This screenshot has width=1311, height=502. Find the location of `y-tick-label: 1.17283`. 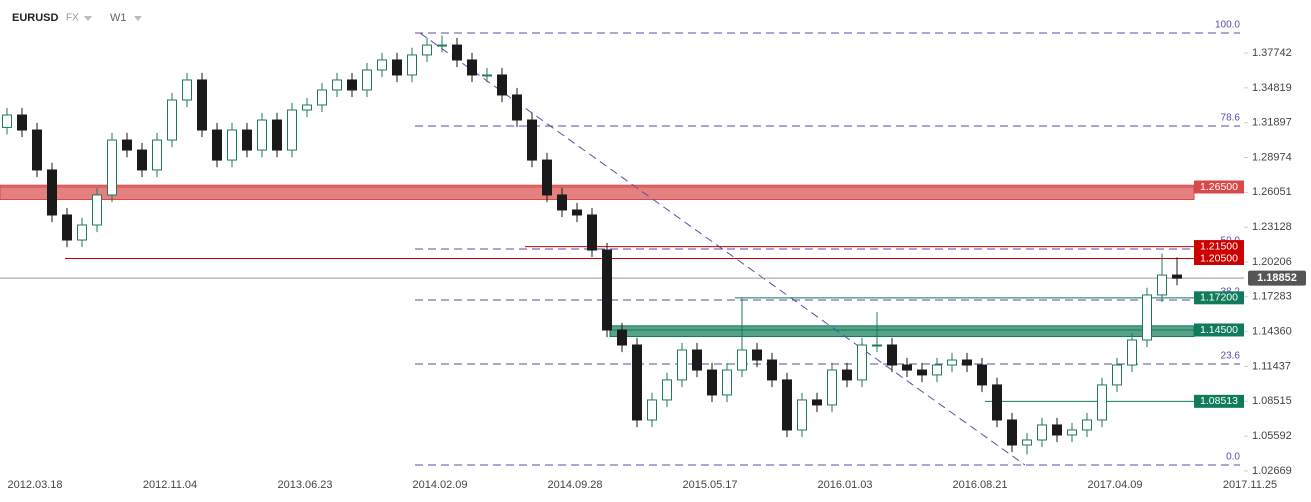

y-tick-label: 1.17283 is located at coordinates (1272, 297).